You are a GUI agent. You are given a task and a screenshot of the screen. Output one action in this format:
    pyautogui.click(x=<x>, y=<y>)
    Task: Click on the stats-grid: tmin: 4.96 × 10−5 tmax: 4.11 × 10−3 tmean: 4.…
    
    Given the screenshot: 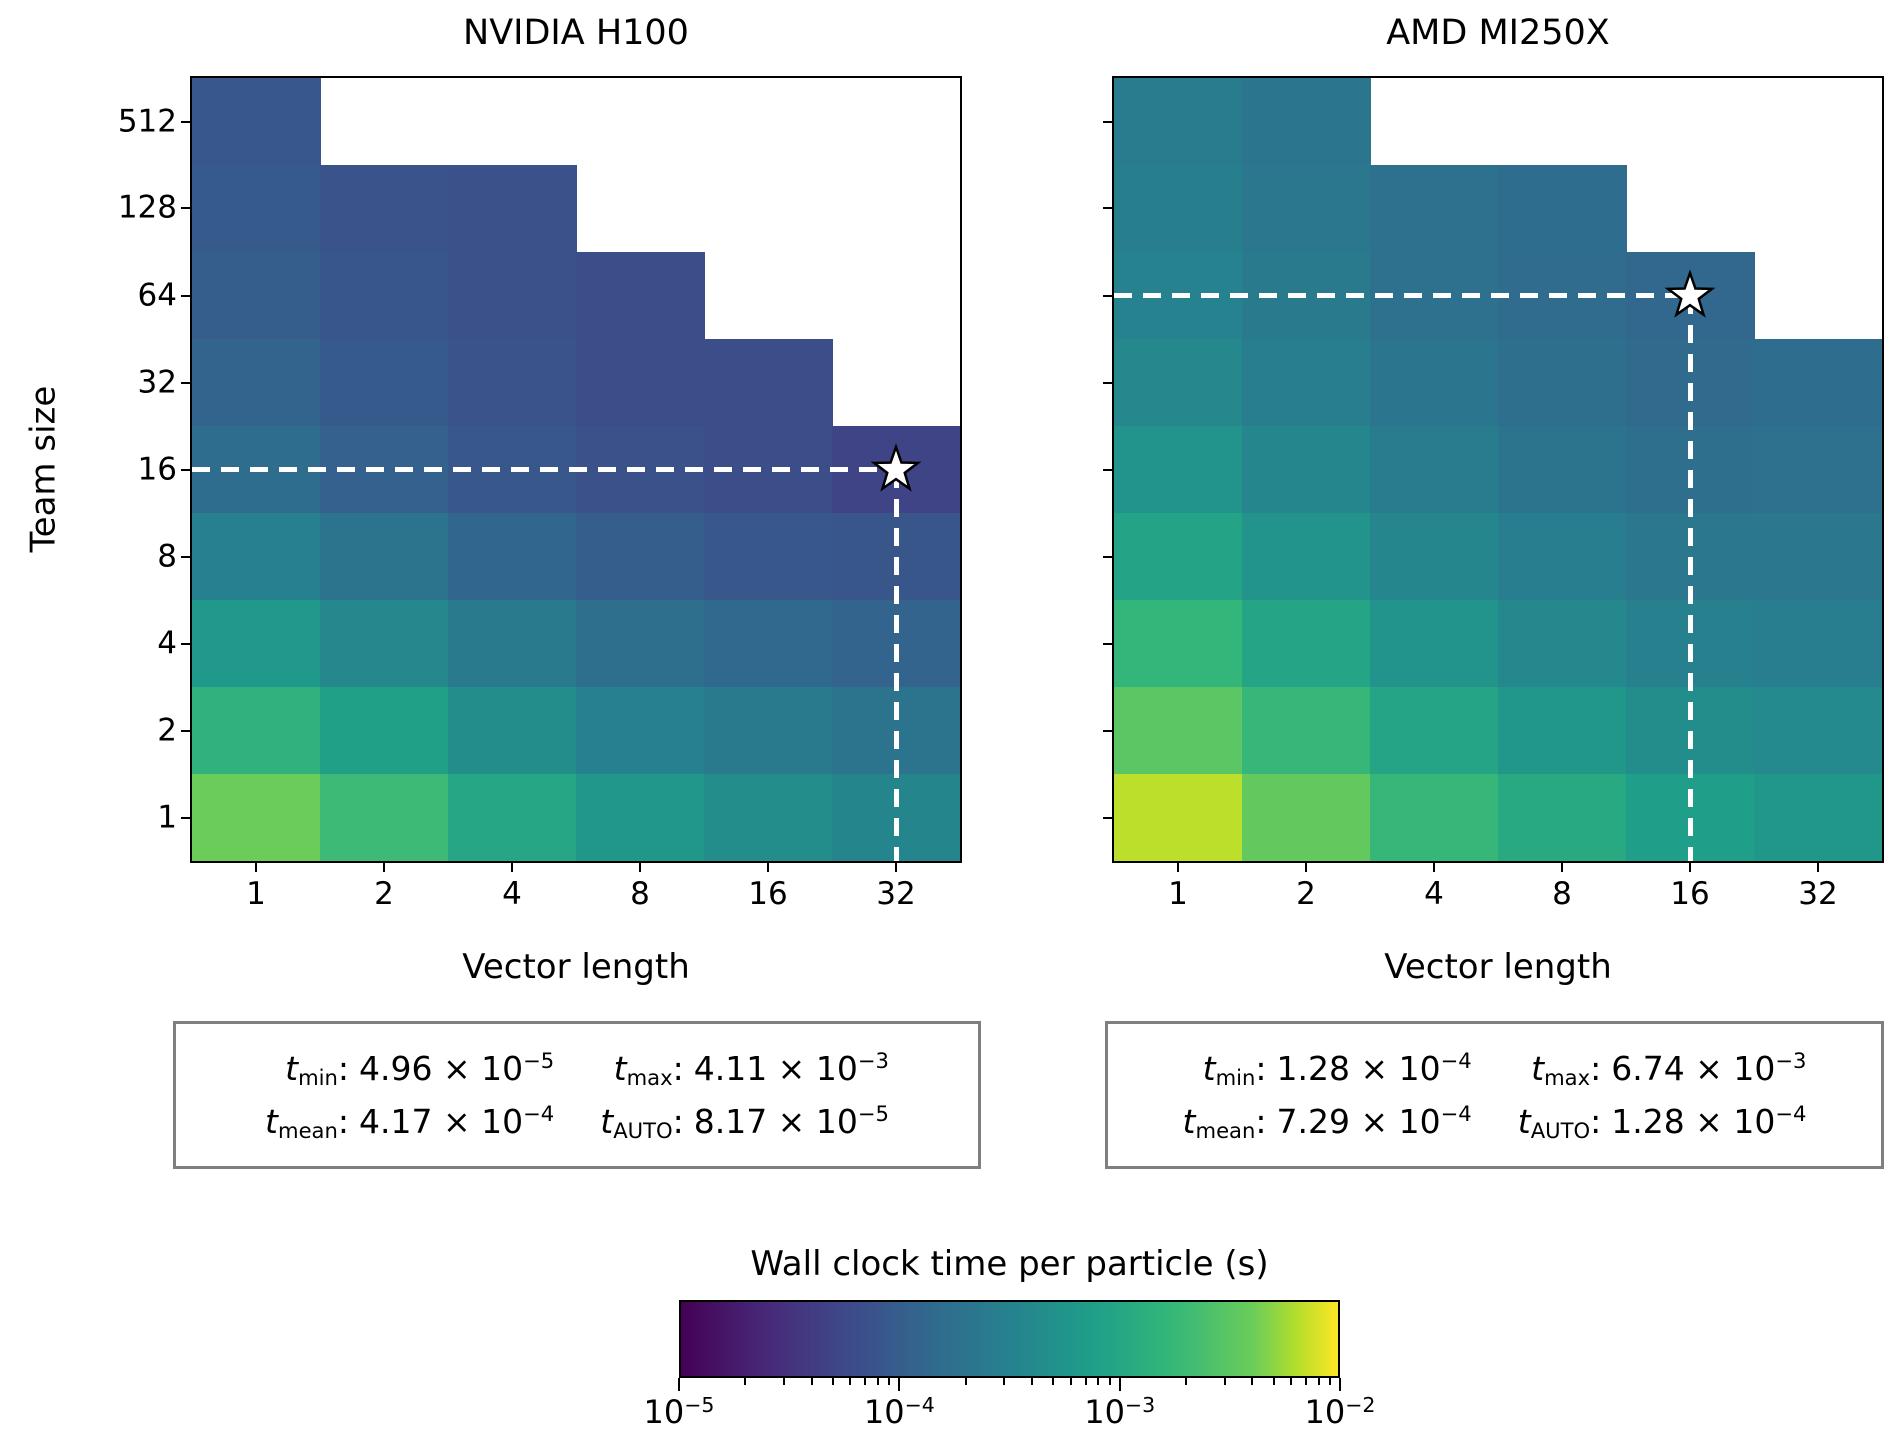 What is the action you would take?
    pyautogui.click(x=577, y=1096)
    